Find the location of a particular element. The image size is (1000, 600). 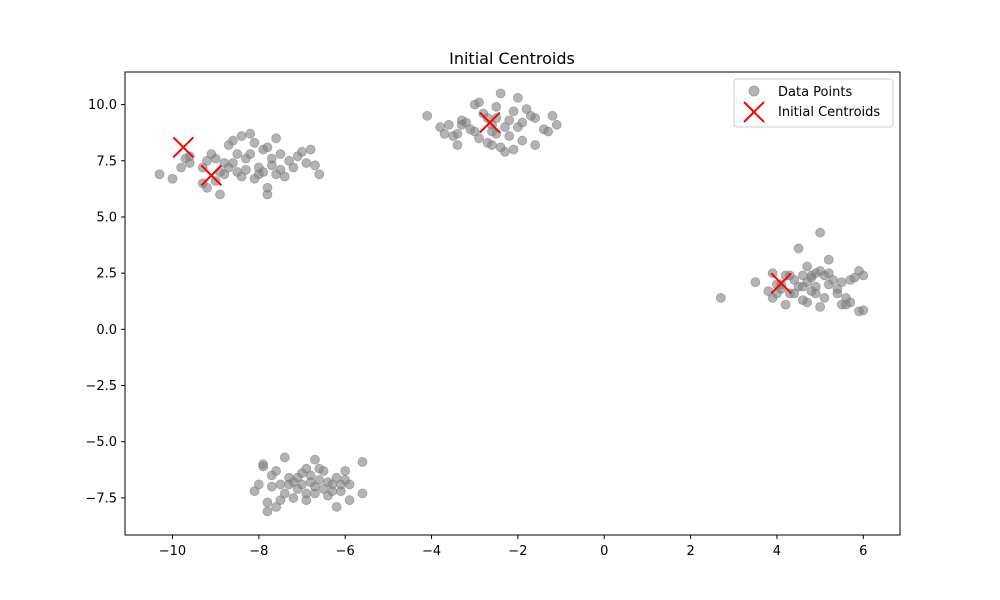

y-tick-label: 0.0 is located at coordinates (106, 330).